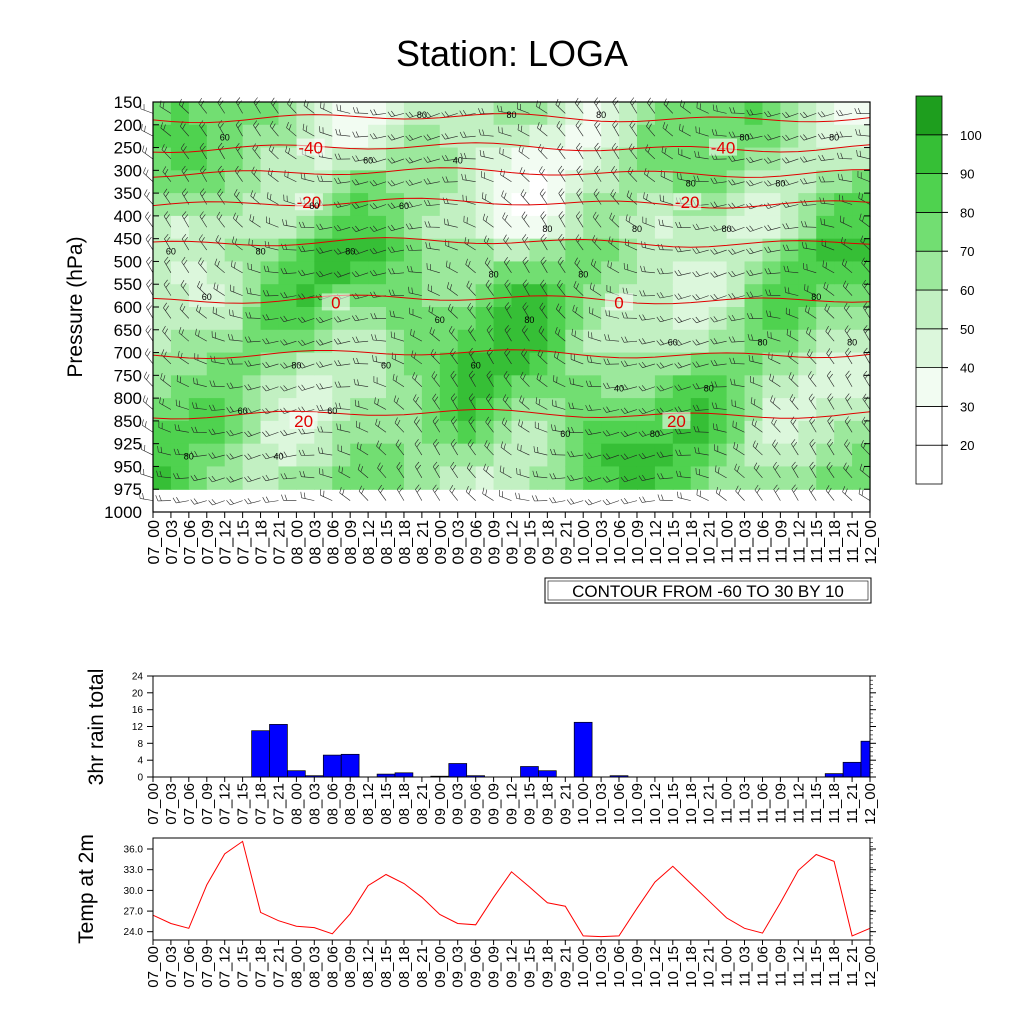 The width and height of the screenshot is (1024, 1024). Describe the element at coordinates (423, 542) in the screenshot. I see `time-tick-label: 08_21` at that location.